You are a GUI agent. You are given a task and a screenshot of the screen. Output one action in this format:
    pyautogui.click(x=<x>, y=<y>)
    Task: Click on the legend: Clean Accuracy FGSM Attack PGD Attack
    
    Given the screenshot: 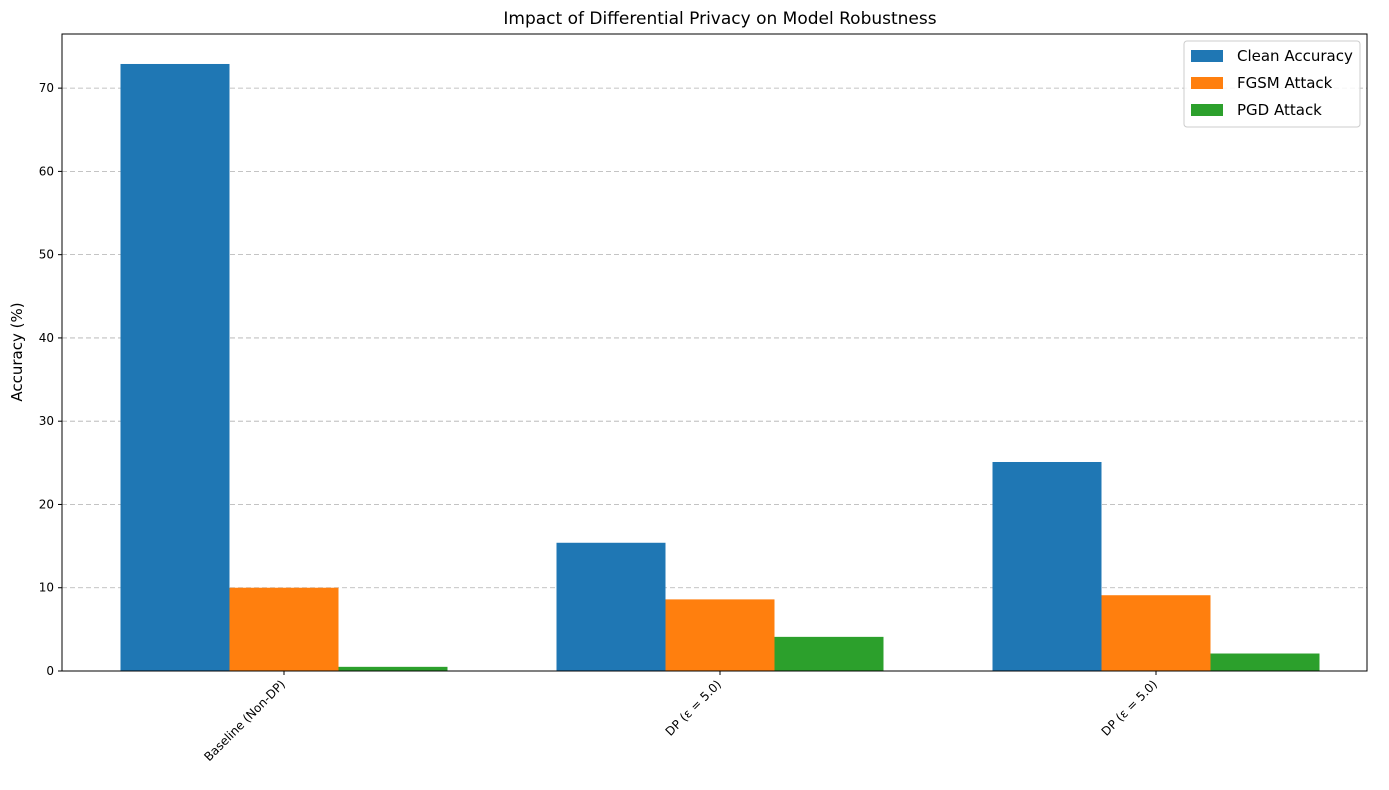 What is the action you would take?
    pyautogui.click(x=1272, y=84)
    